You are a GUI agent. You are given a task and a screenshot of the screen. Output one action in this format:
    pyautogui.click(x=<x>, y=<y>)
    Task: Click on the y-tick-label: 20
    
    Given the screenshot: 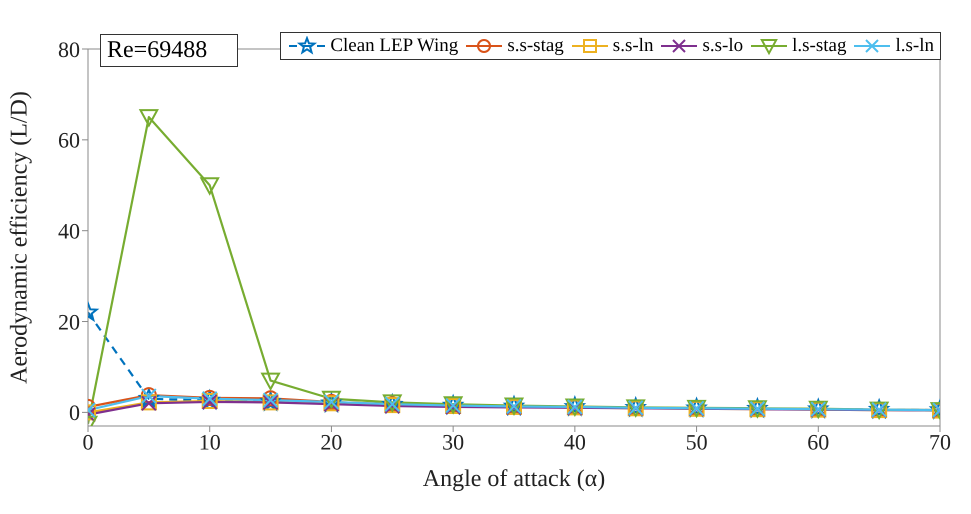 What is the action you would take?
    pyautogui.click(x=69, y=321)
    